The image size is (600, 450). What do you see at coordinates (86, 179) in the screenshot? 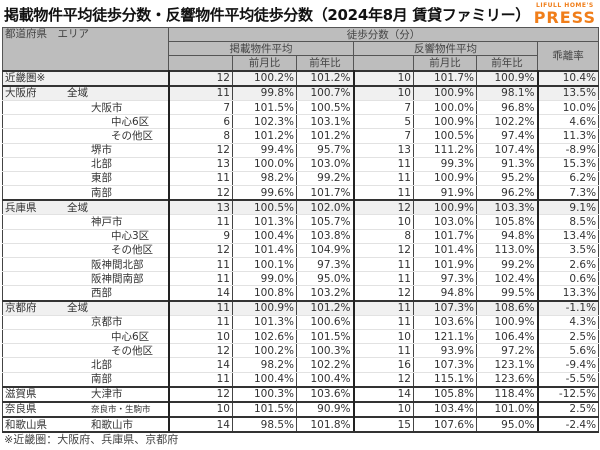
I see `area-cell: 東部` at bounding box center [86, 179].